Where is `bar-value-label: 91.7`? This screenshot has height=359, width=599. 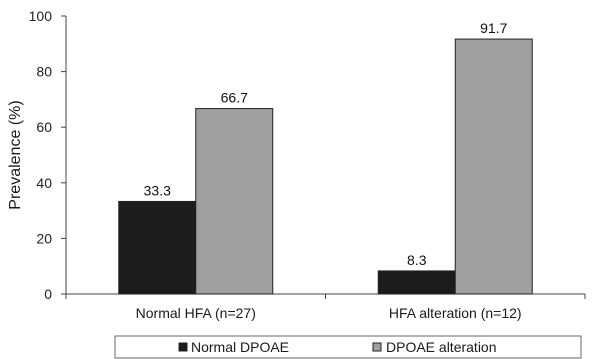
bar-value-label: 91.7 is located at coordinates (493, 28).